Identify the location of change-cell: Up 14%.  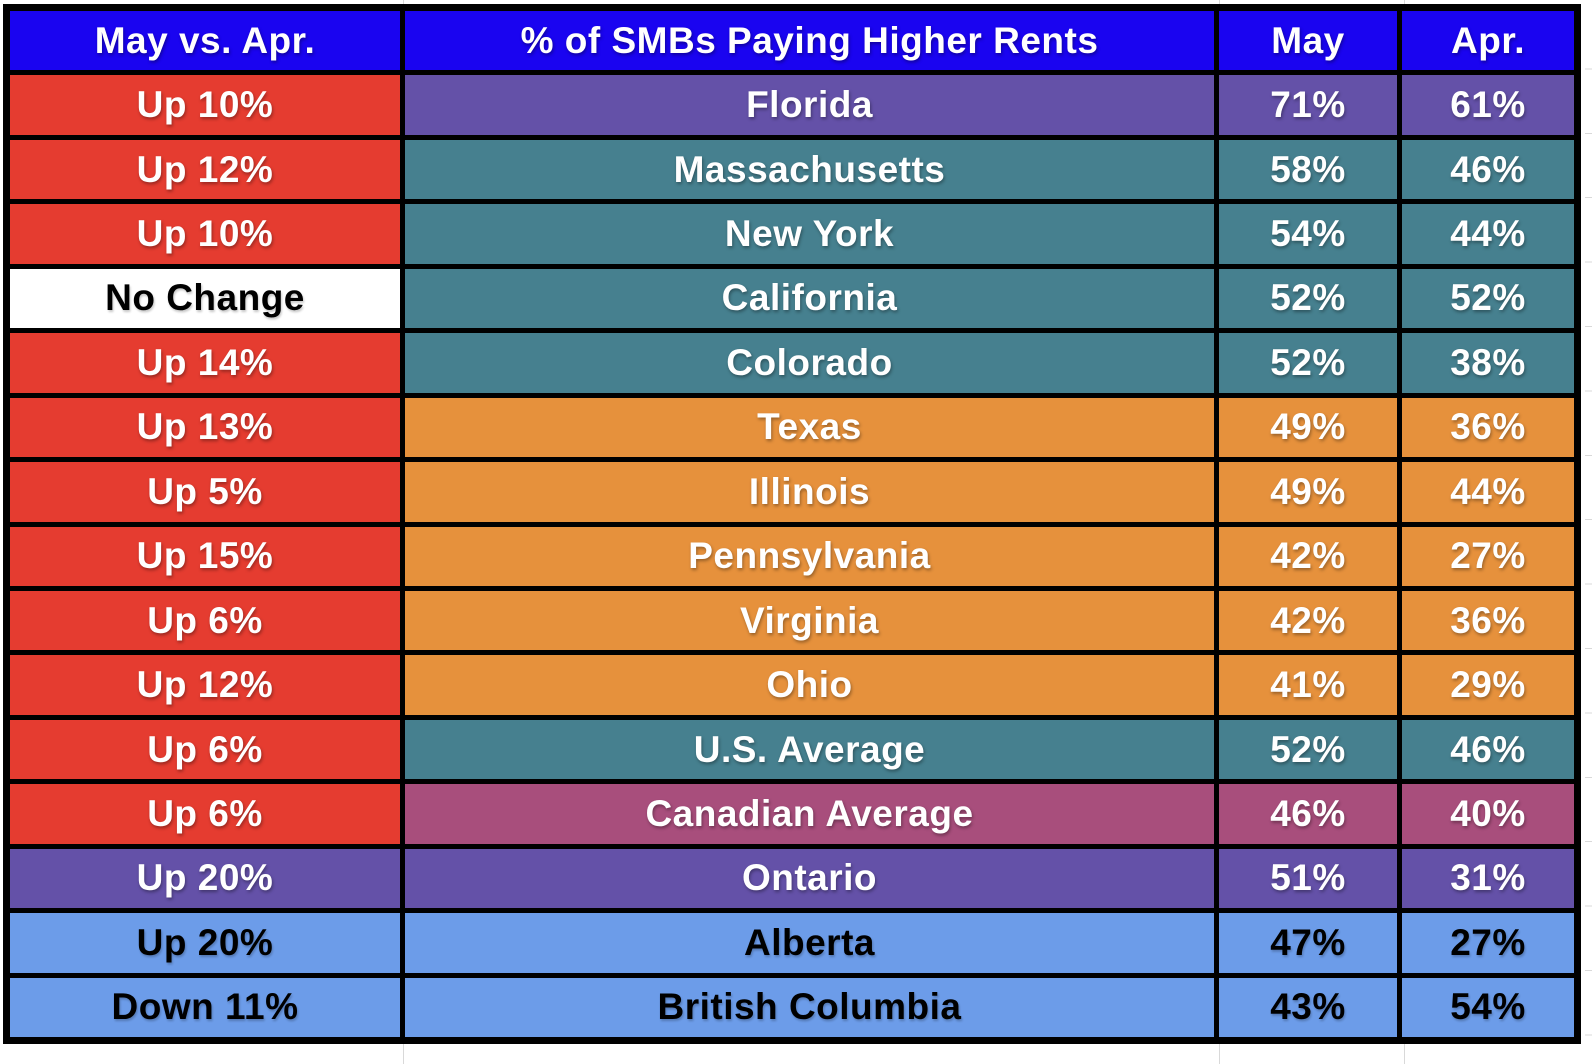
(205, 363).